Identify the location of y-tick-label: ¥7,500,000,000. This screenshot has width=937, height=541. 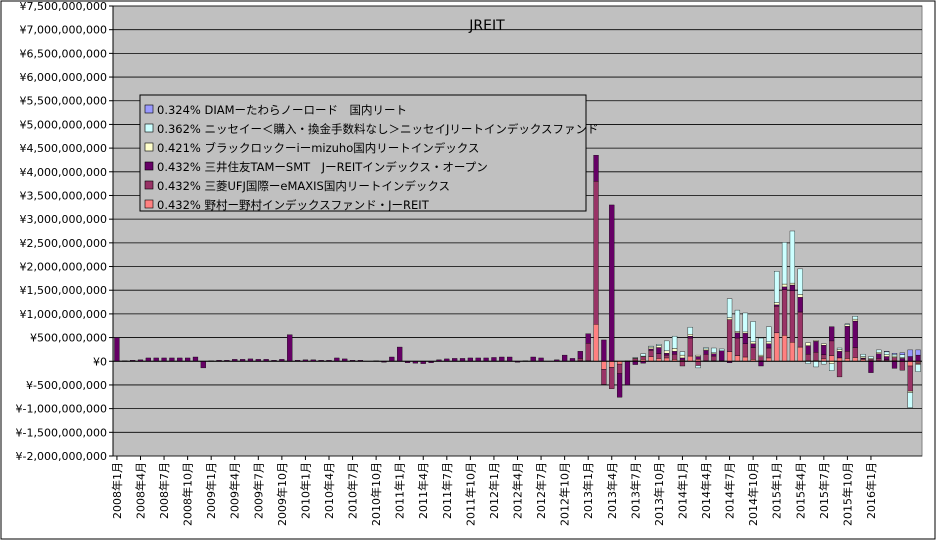
(63, 6).